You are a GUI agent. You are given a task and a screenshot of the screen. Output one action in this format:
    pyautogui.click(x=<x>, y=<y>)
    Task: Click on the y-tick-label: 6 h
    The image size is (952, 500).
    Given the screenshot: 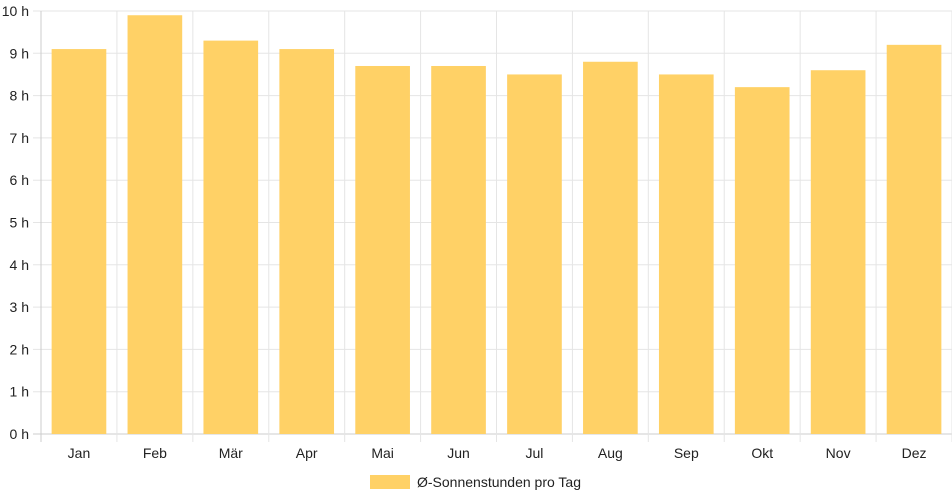 What is the action you would take?
    pyautogui.click(x=19, y=180)
    